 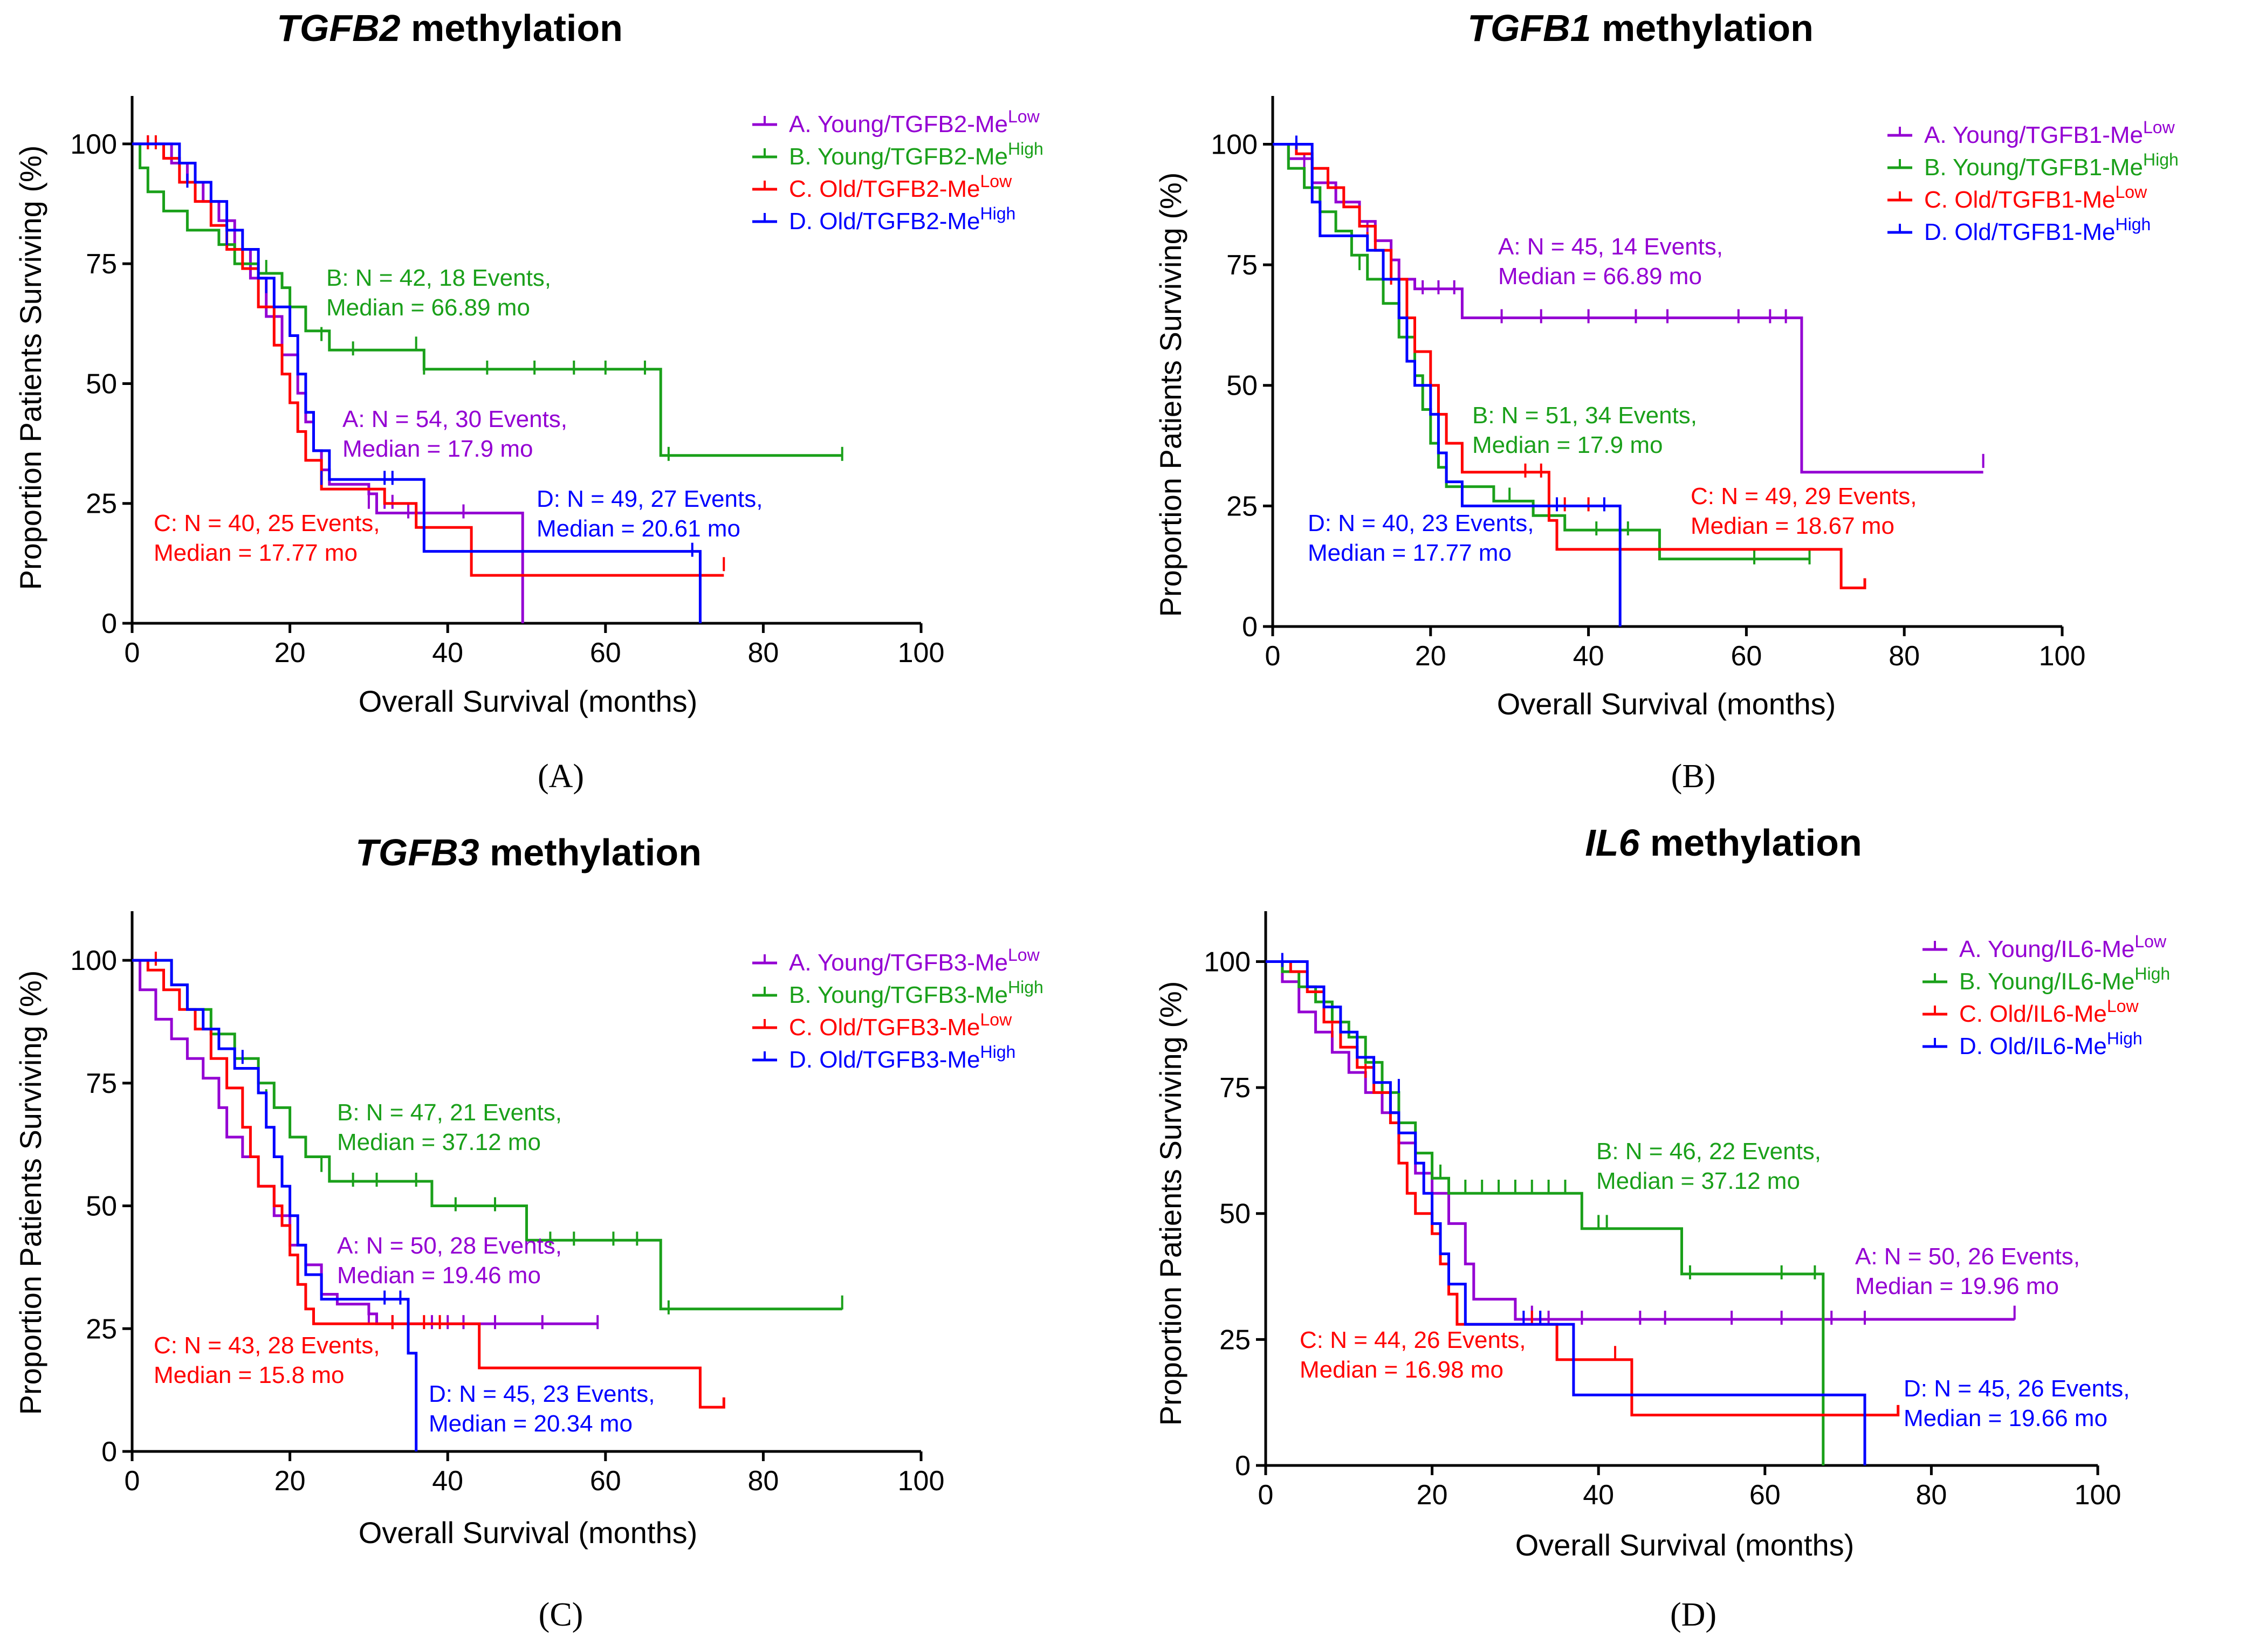 What do you see at coordinates (1401, 1370) in the screenshot?
I see `annotation-c: Median = 16.98 mo` at bounding box center [1401, 1370].